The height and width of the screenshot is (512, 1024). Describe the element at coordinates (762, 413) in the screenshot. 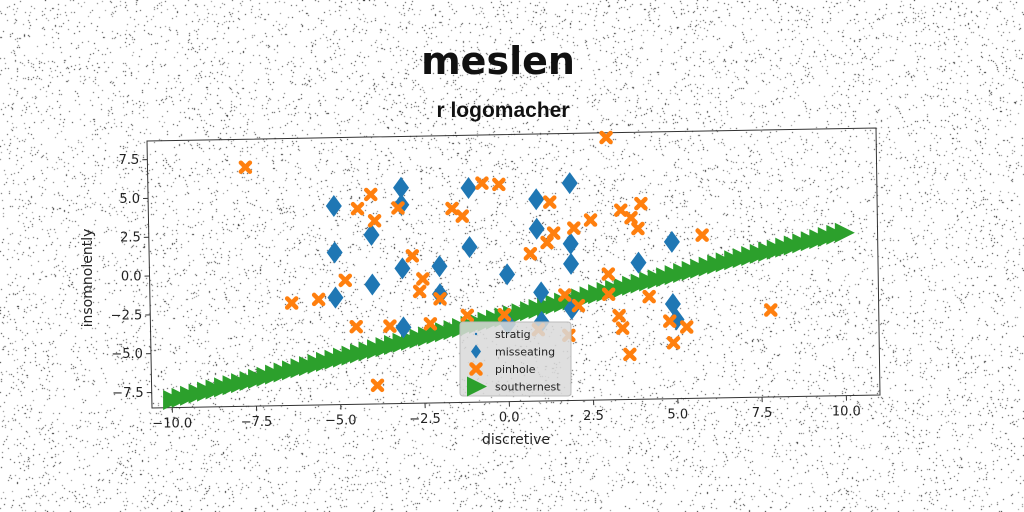

I see `x-tick-label: 7.5` at that location.